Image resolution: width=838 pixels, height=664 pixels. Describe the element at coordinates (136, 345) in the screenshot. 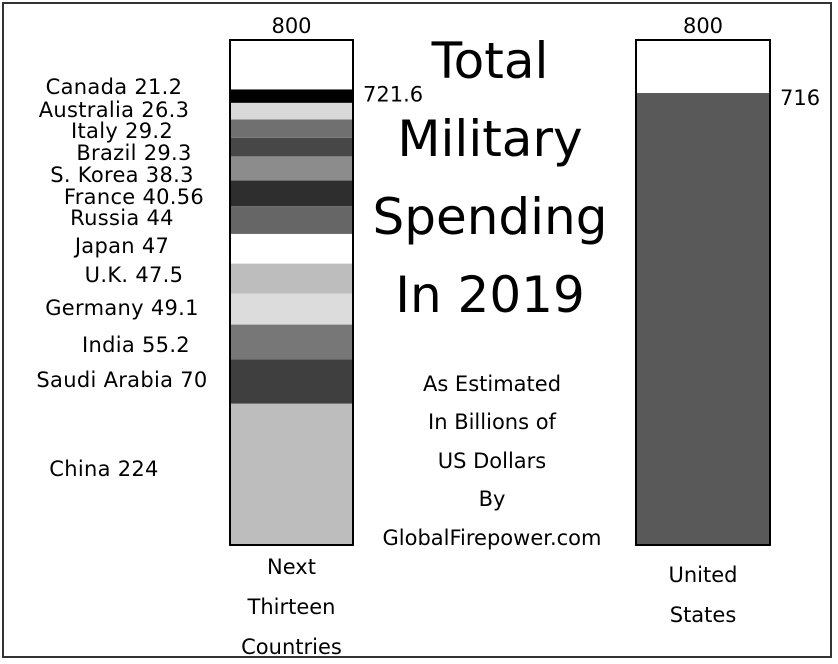

I see `segment-label-2: India 55.2` at that location.